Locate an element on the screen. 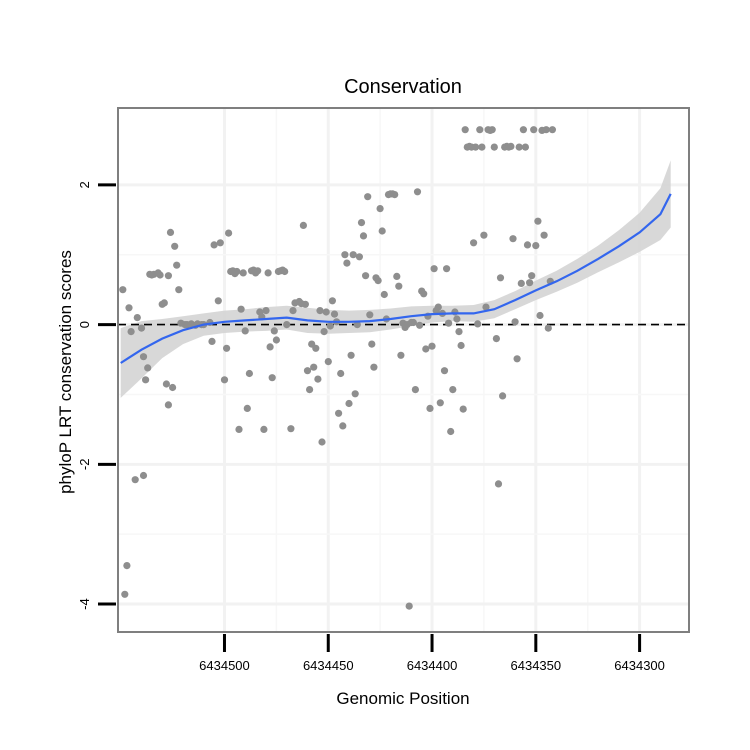 The height and width of the screenshot is (750, 750). x-tick-label: 6434500 is located at coordinates (224, 665).